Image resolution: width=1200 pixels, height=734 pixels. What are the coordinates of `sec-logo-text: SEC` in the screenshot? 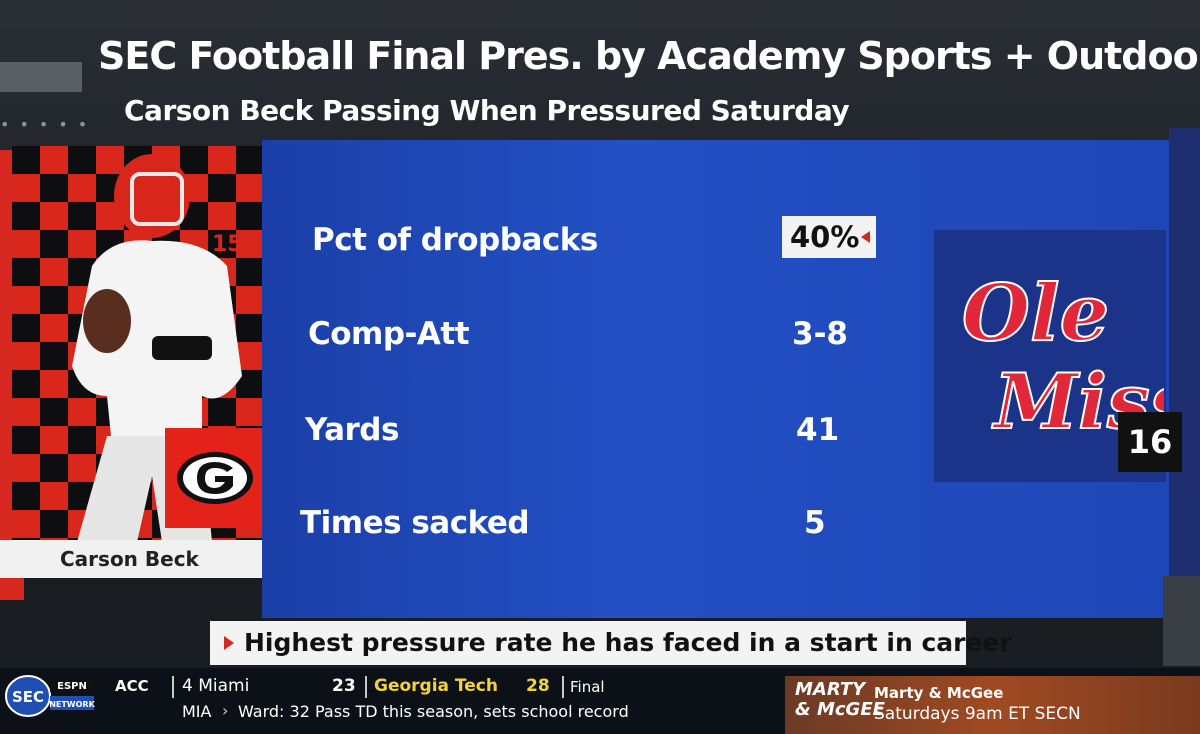 It's located at (28, 697).